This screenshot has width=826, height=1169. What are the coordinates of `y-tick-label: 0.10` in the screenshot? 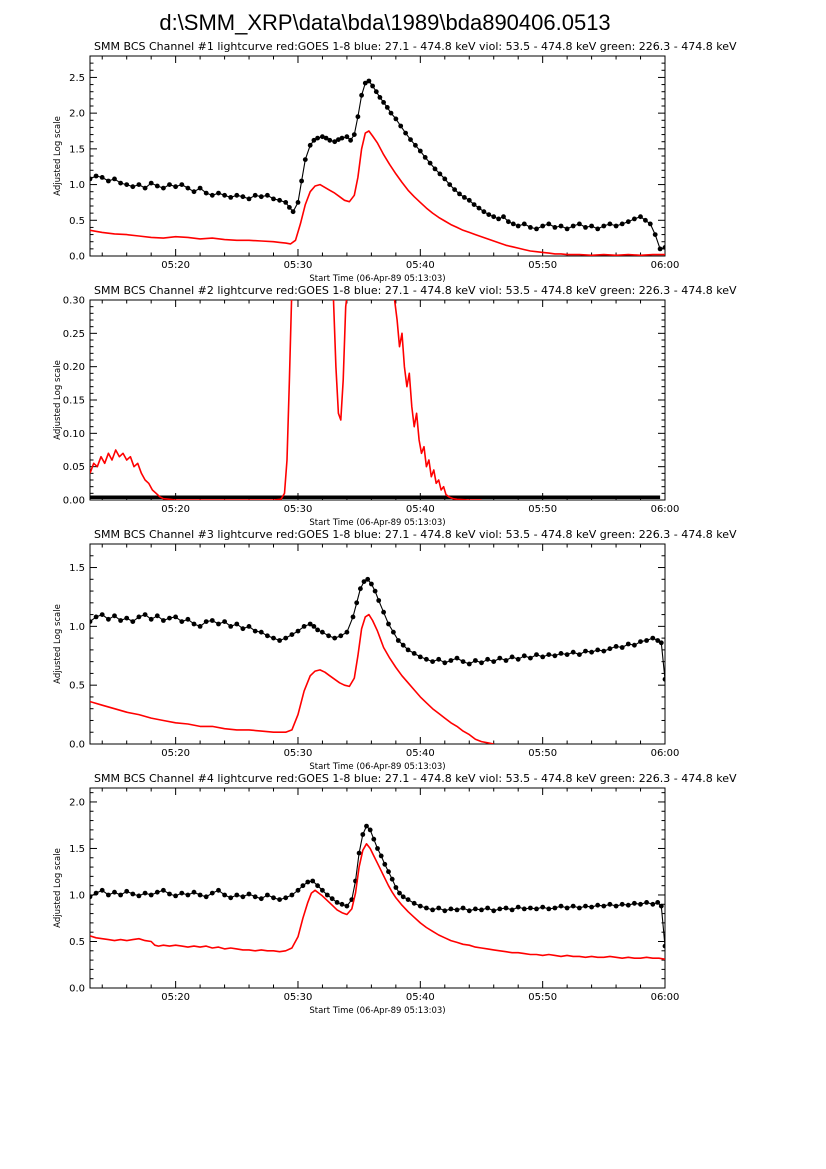 It's located at (74, 434).